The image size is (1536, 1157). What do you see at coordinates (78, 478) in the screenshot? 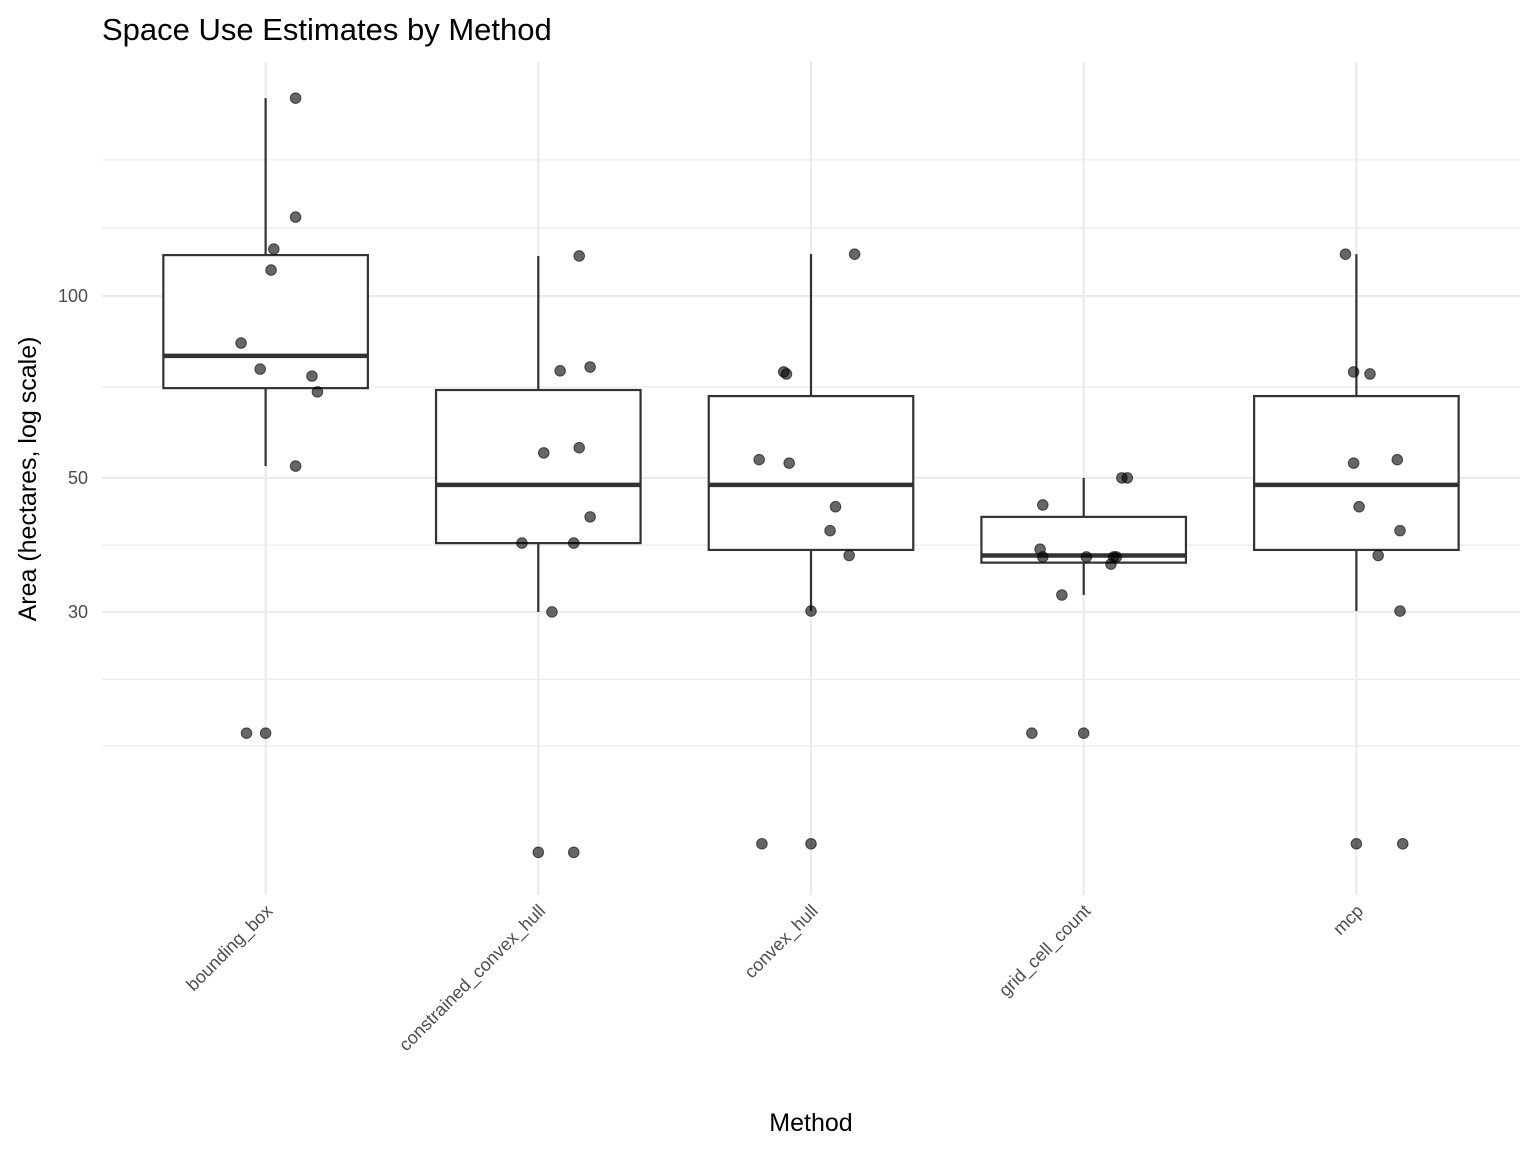
I see `y-tick-label: 50` at bounding box center [78, 478].